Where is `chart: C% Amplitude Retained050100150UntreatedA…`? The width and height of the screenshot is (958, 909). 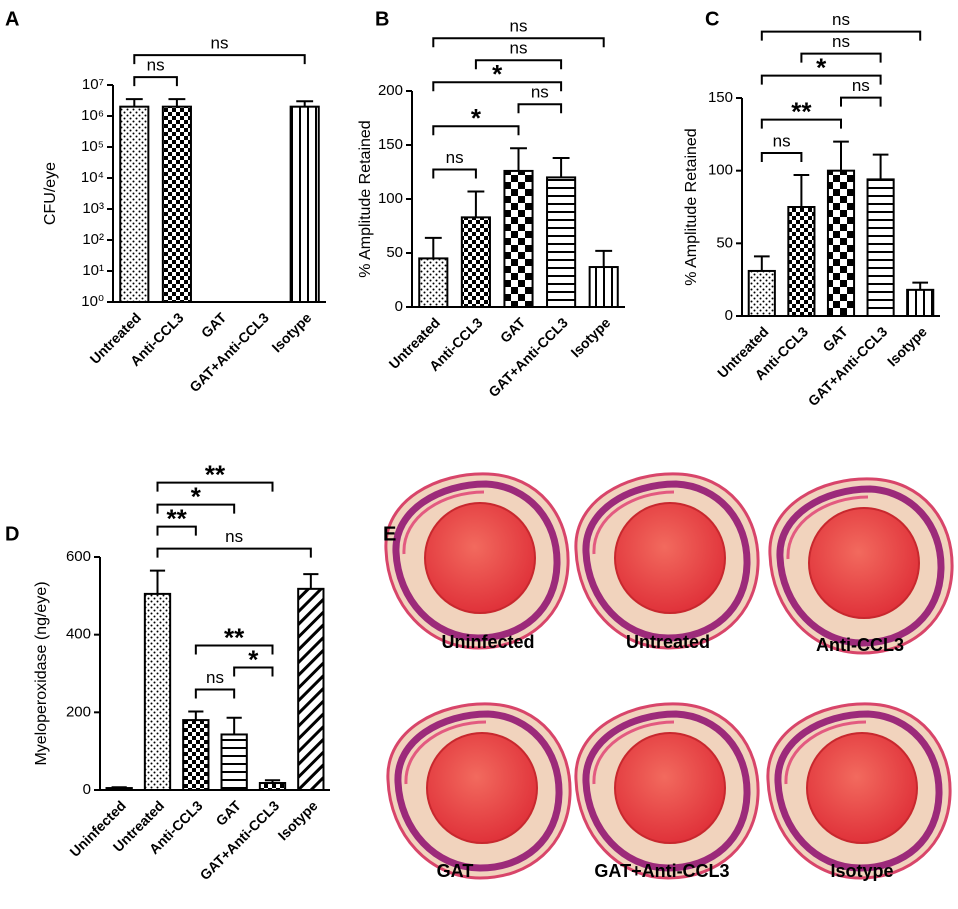 chart: C% Amplitude Retained050100150UntreatedA… is located at coordinates (811, 208).